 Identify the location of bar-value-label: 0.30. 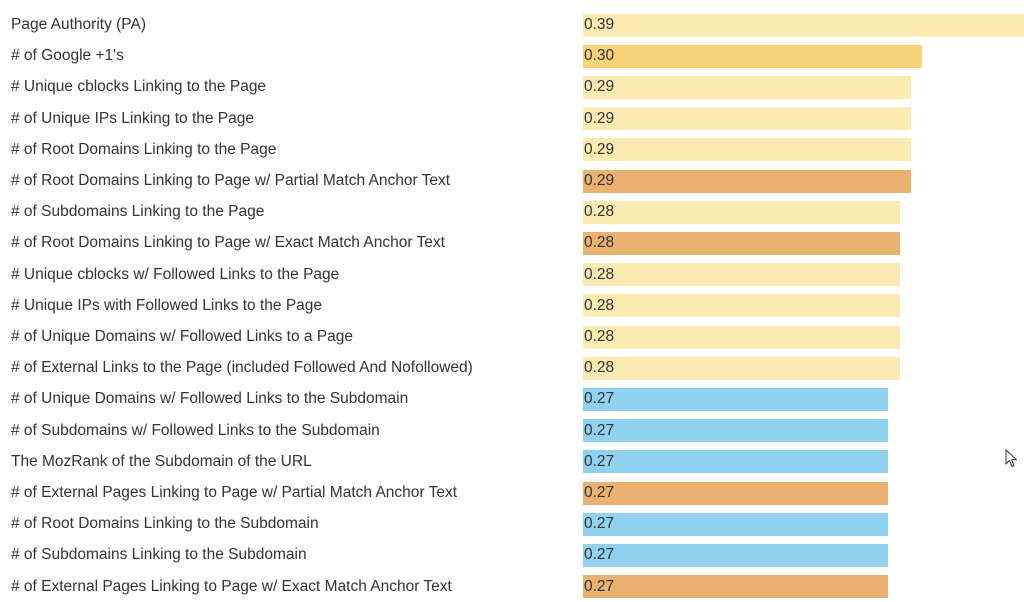
(599, 56).